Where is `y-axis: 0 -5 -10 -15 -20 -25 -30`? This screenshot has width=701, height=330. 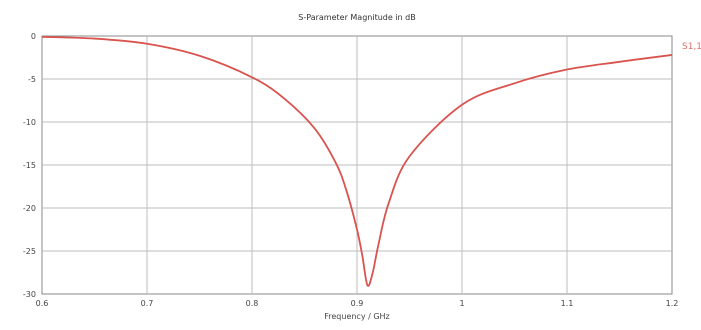
y-axis: 0 -5 -10 -15 -20 -25 -30 is located at coordinates (29, 165).